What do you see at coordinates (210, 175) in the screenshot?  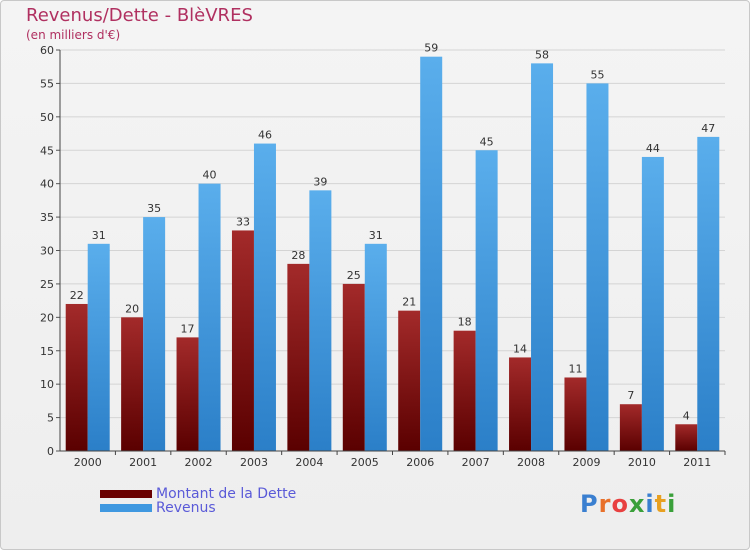 I see `data-label: 40` at bounding box center [210, 175].